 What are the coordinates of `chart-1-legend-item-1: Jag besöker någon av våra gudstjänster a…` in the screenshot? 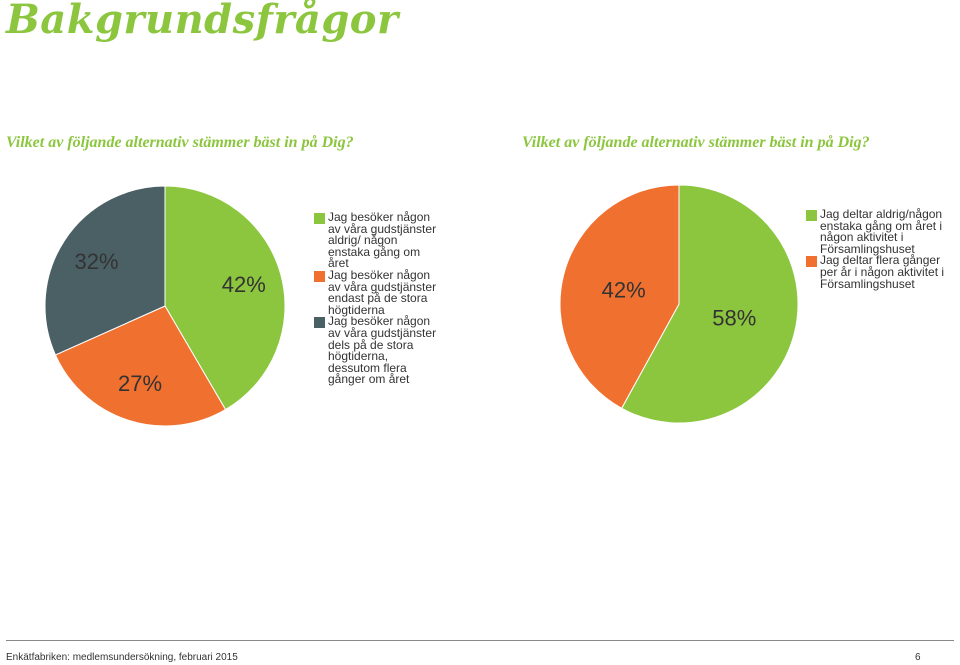 It's located at (376, 240).